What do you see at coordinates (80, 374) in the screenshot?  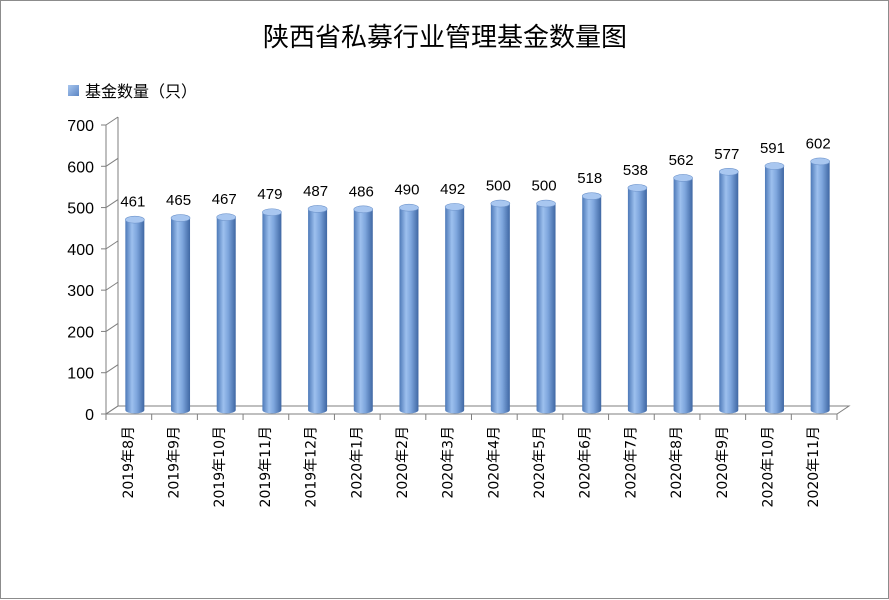 I see `y-tick-label: 100` at bounding box center [80, 374].